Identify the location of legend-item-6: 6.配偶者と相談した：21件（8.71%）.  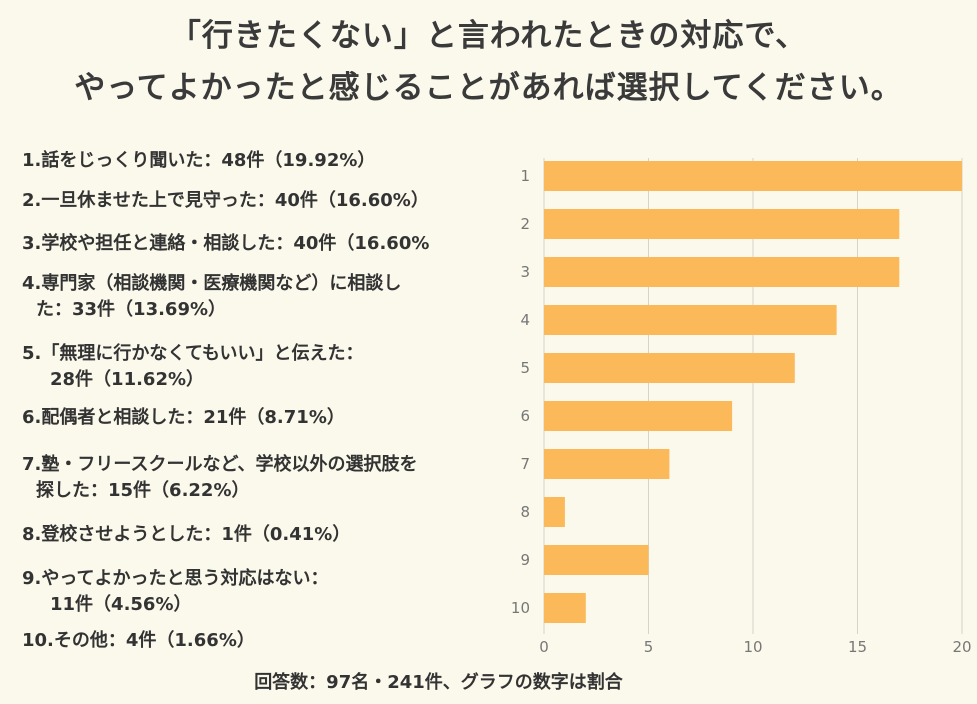
(183, 418).